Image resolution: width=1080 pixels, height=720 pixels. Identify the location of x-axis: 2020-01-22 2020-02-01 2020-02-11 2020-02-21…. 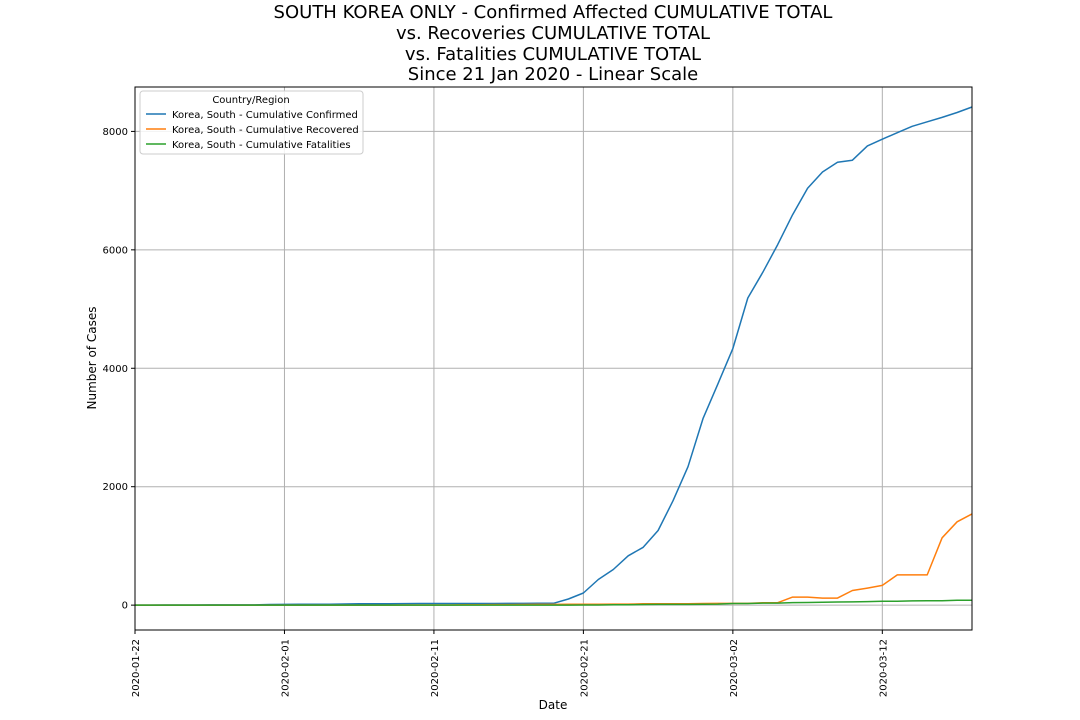
(510, 663).